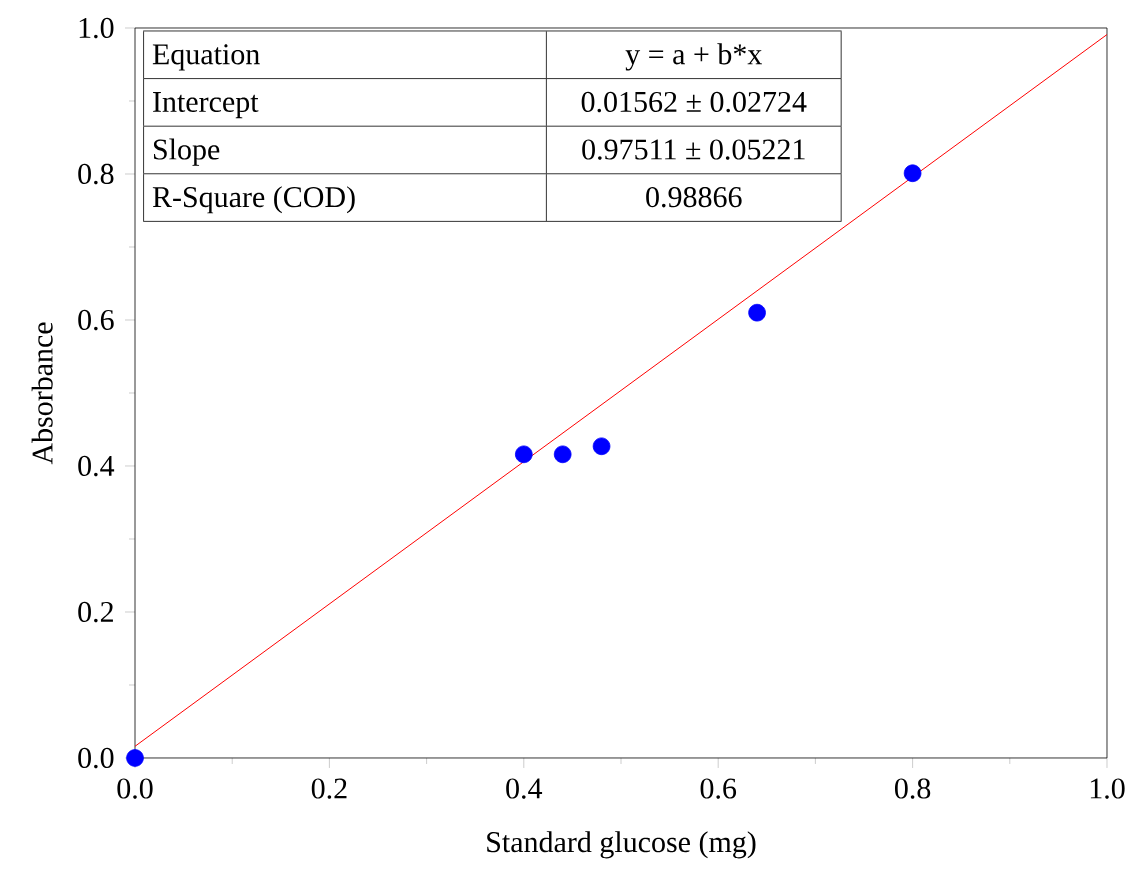  What do you see at coordinates (1107, 788) in the screenshot?
I see `x-tick-label: 1.0` at bounding box center [1107, 788].